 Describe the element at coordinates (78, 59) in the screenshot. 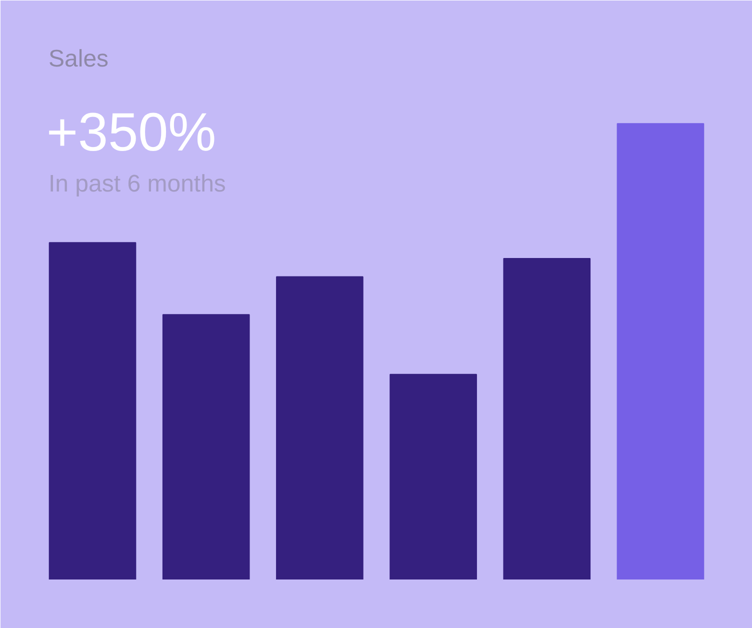

I see `chart-title: Sales` at that location.